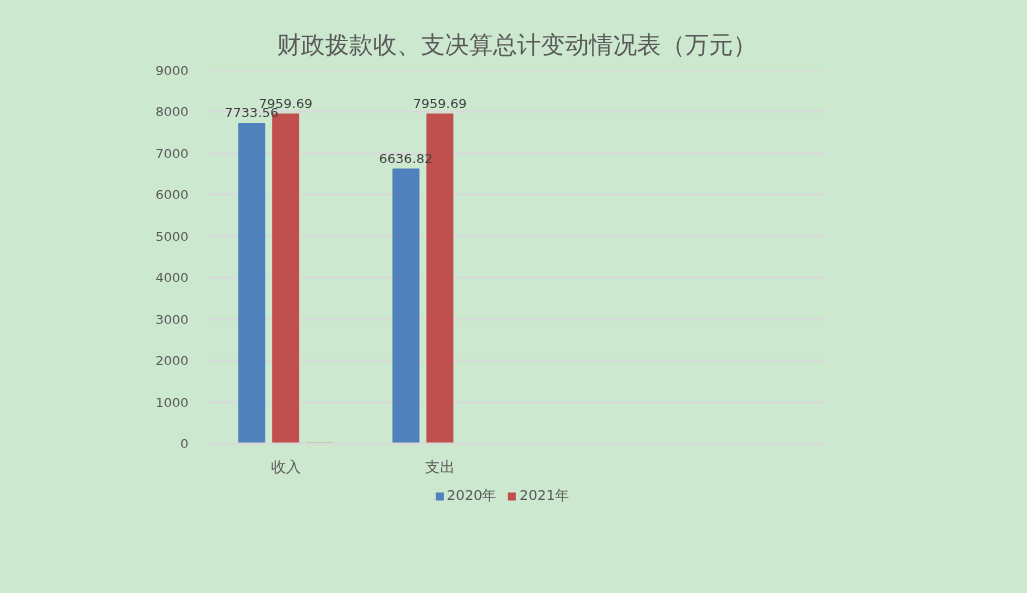  I want to click on x-tick-label: 收入, so click(285, 466).